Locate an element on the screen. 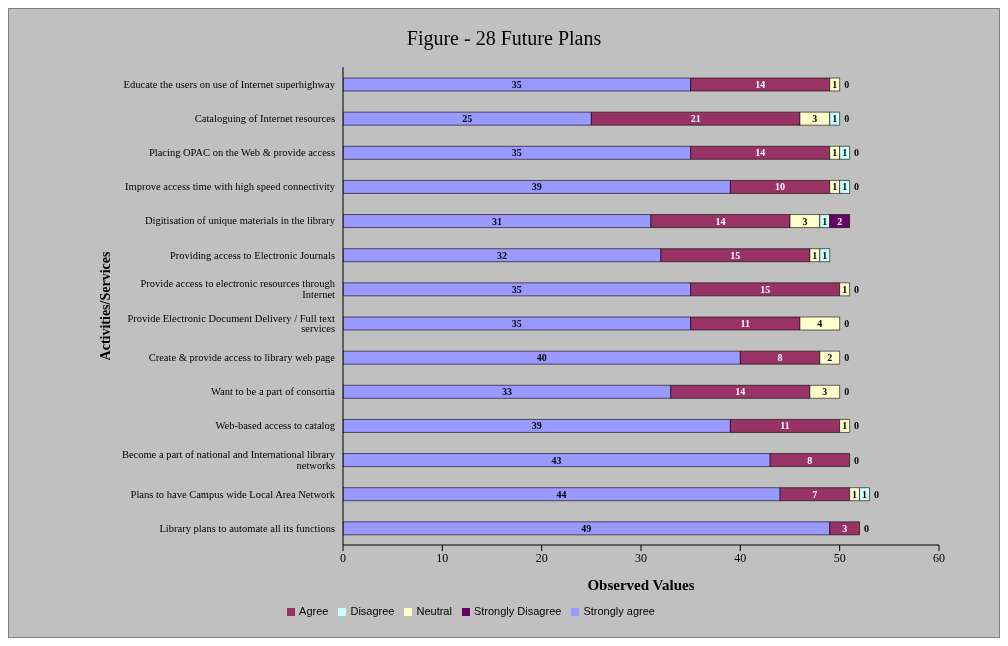  y-tick-label: Become a part of national and International library networks is located at coordinates (228, 460).